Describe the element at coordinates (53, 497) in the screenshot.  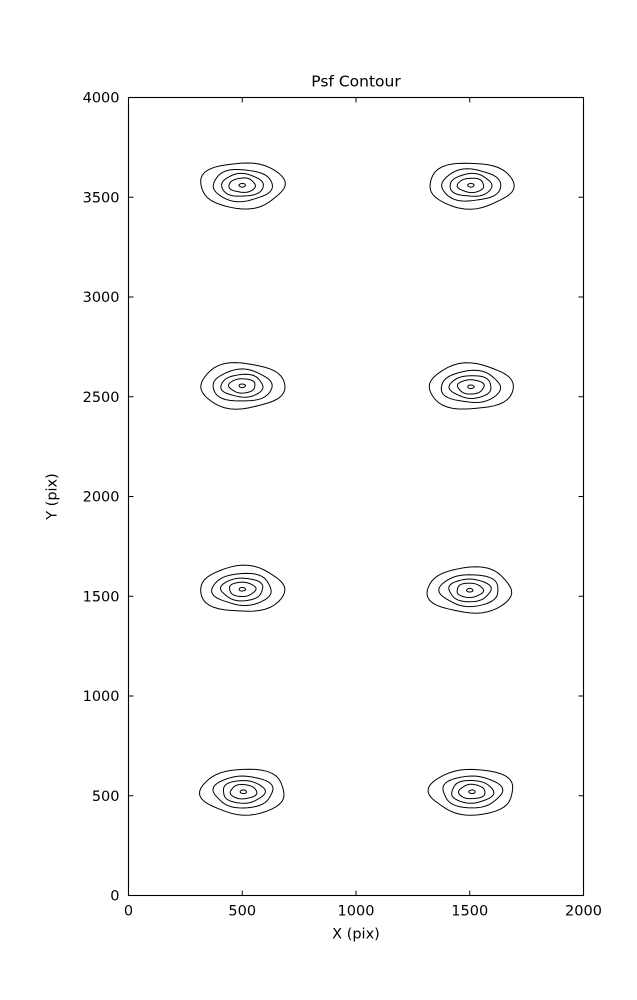
I see `y-axis-label: Y (pix)` at that location.